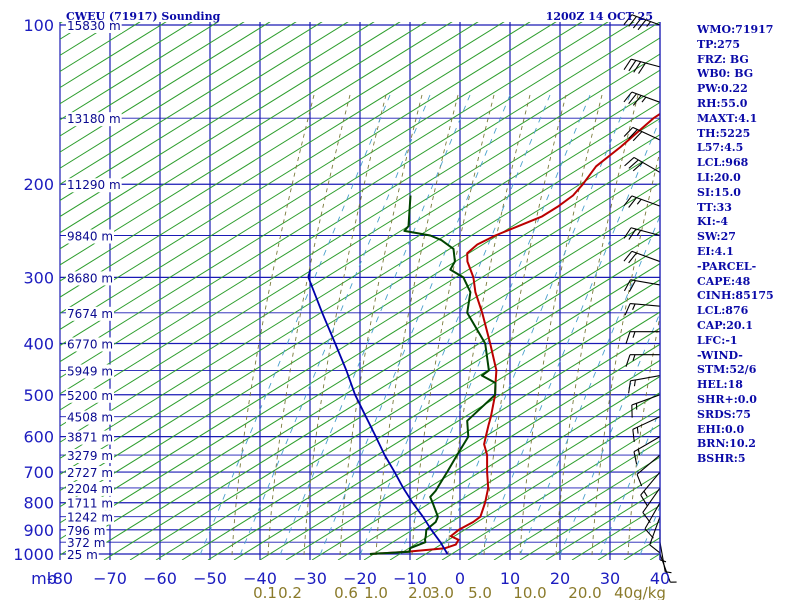  I want to click on sounding-index: BRN:10.2, so click(726, 444).